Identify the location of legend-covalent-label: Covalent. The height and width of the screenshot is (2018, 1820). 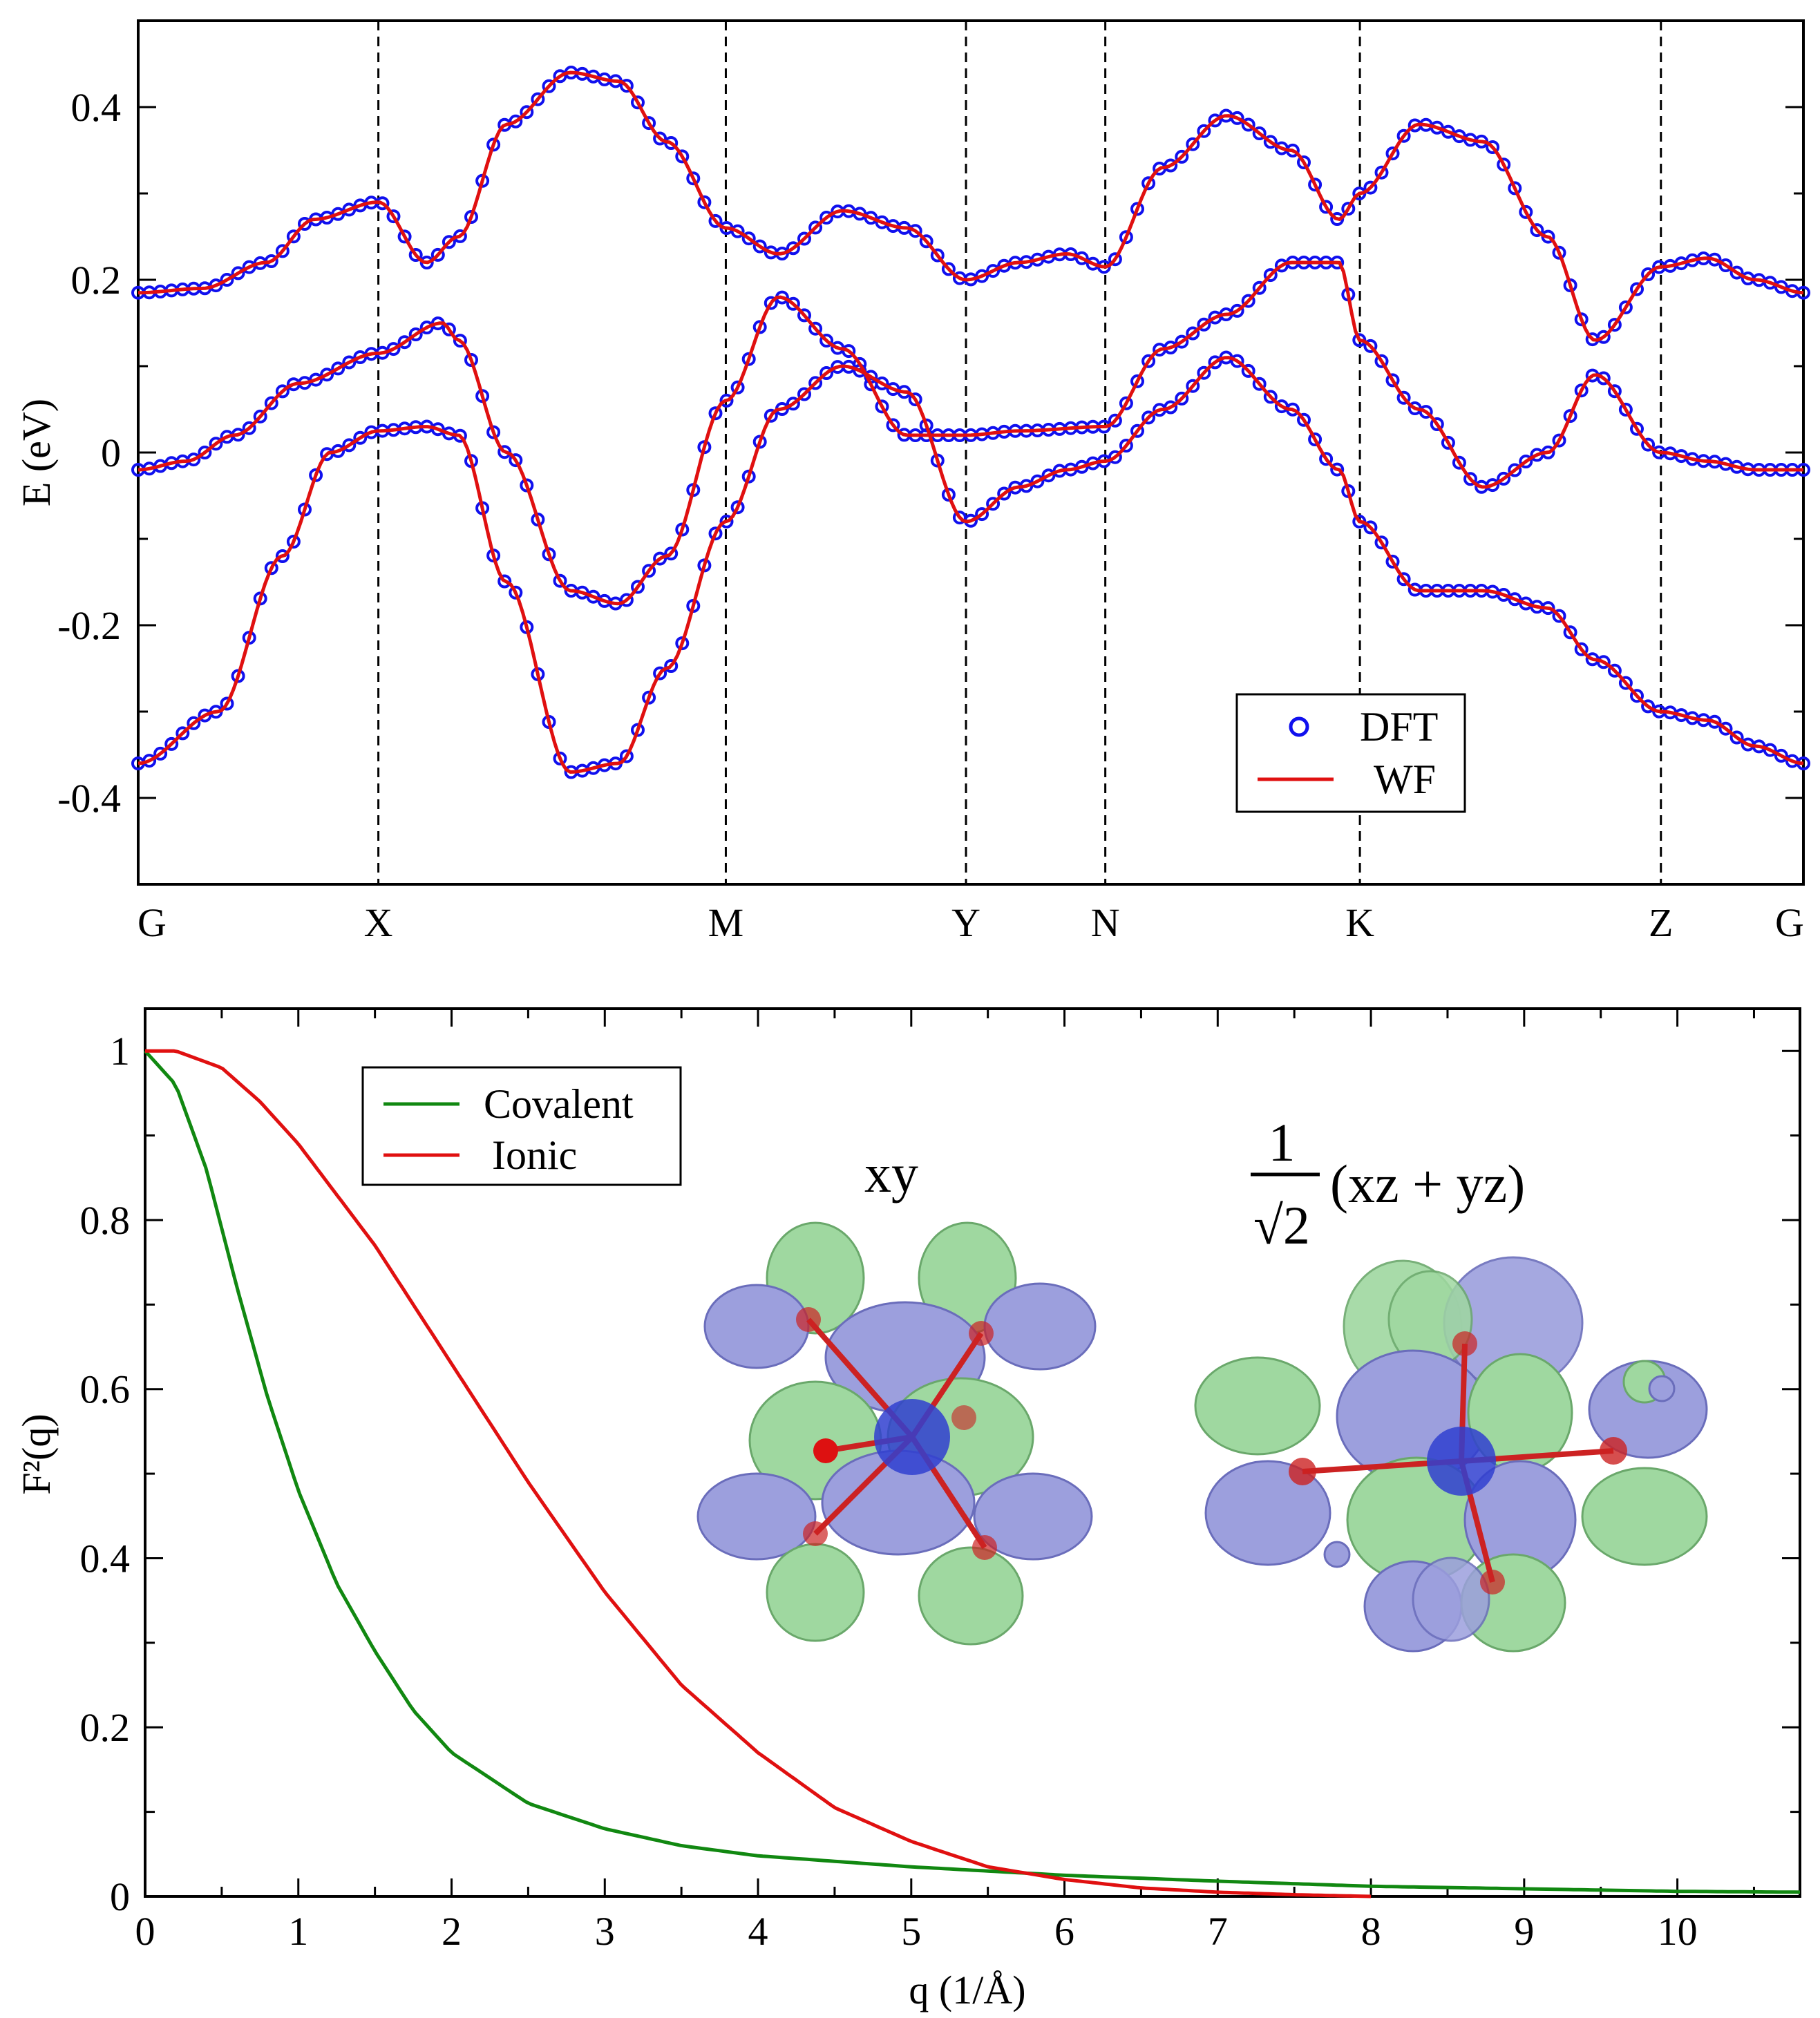
(559, 1104).